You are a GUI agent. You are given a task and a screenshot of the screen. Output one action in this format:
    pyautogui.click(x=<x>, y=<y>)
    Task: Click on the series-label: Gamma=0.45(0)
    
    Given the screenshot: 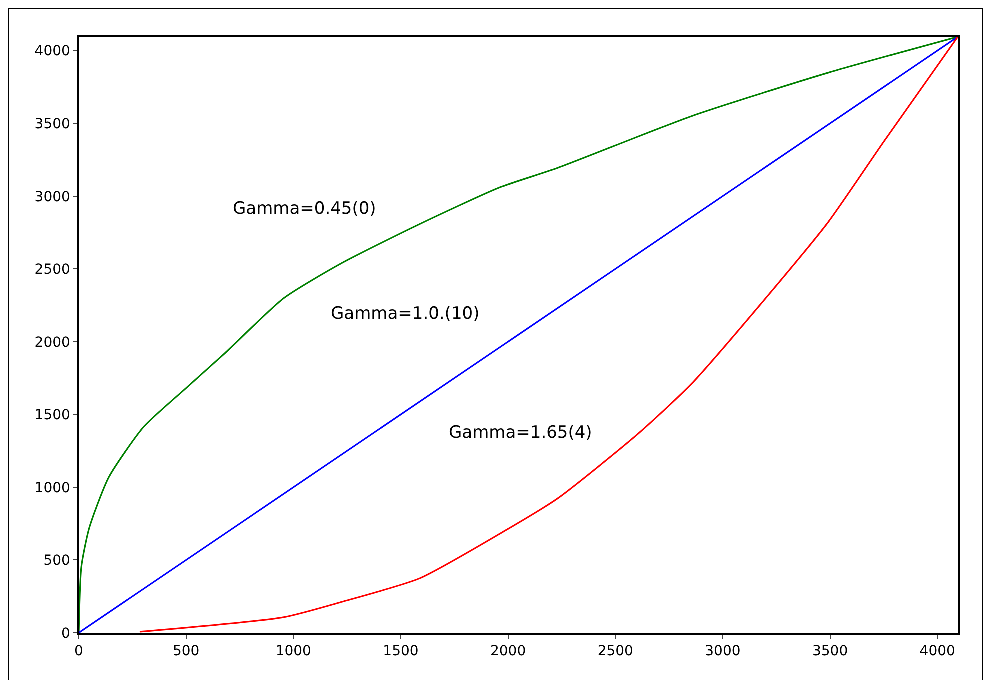 What is the action you would take?
    pyautogui.click(x=304, y=209)
    